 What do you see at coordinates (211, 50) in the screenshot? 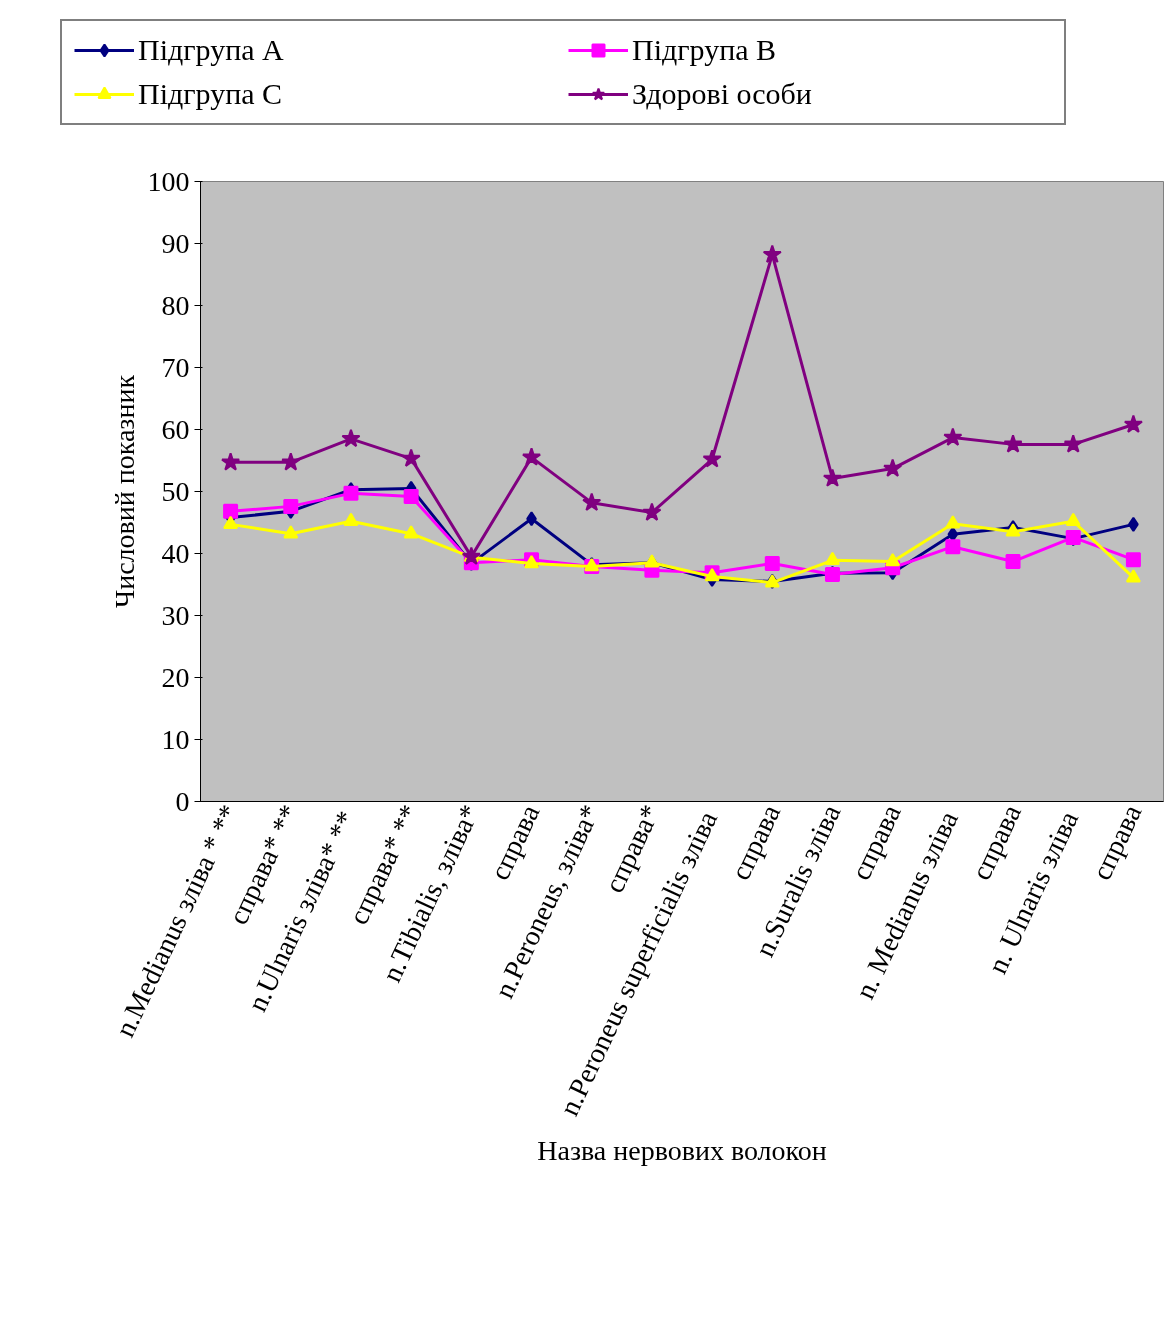
I see `legend-label: Підгрупа A` at bounding box center [211, 50].